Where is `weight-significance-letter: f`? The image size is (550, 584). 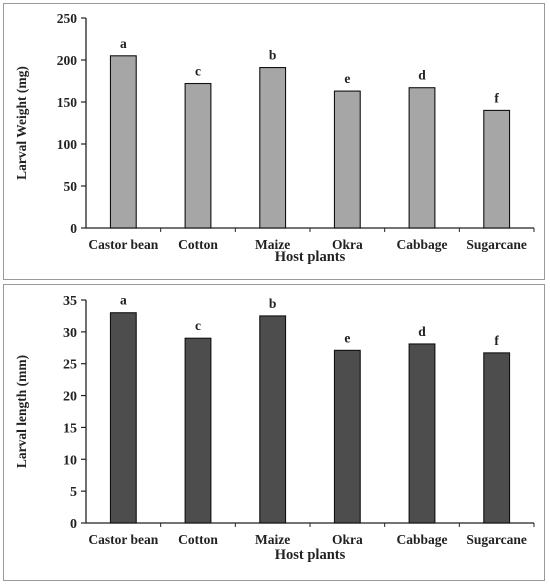
weight-significance-letter: f is located at coordinates (496, 97).